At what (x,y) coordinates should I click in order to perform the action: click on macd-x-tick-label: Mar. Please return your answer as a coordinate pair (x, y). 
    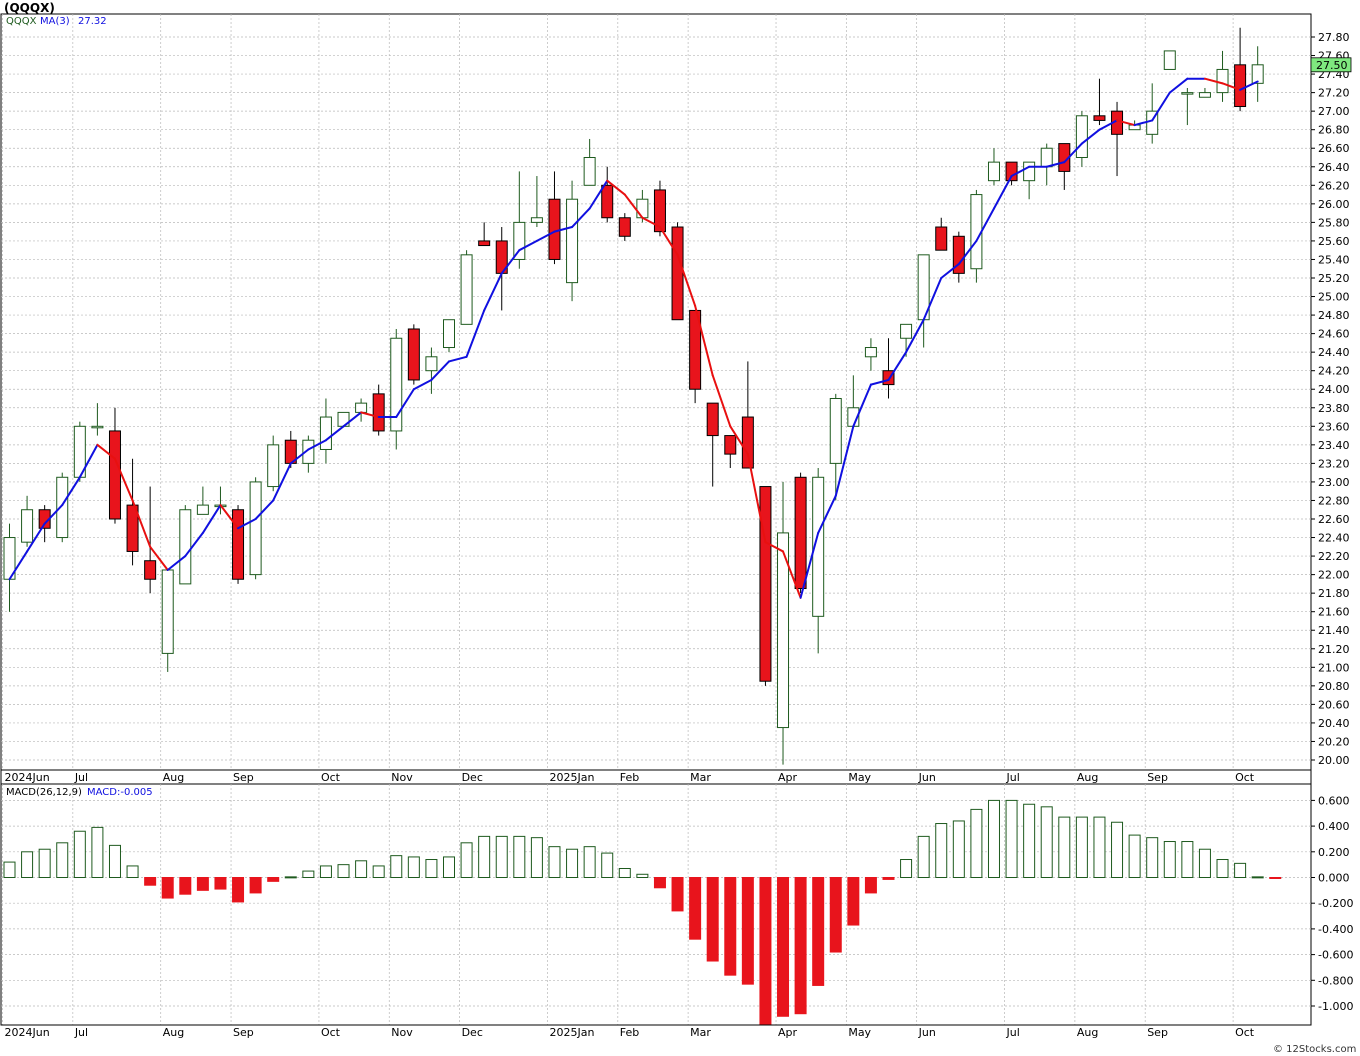
    Looking at the image, I should click on (700, 1032).